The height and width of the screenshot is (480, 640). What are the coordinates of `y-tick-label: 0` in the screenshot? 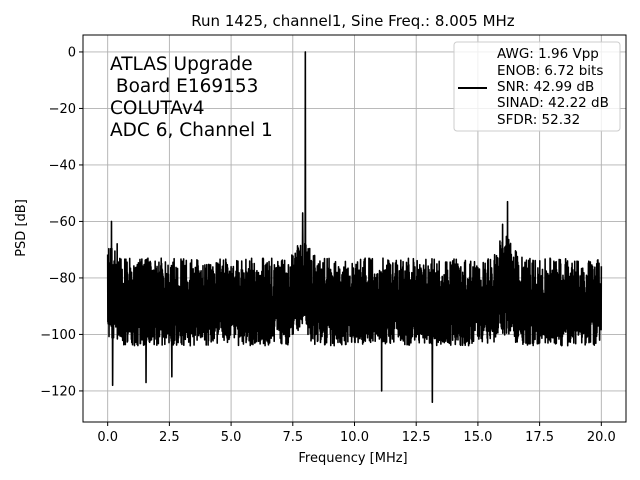 It's located at (72, 52).